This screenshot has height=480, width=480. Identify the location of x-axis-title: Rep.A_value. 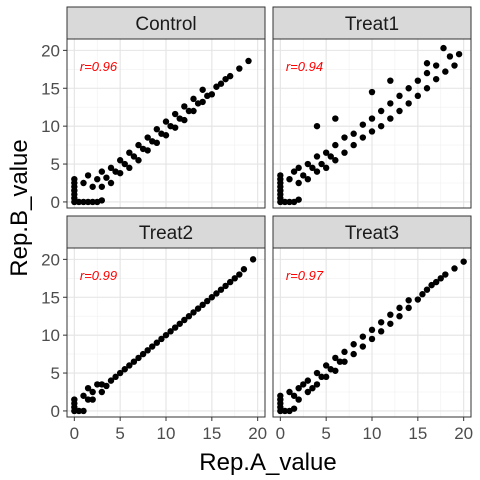
(267, 462).